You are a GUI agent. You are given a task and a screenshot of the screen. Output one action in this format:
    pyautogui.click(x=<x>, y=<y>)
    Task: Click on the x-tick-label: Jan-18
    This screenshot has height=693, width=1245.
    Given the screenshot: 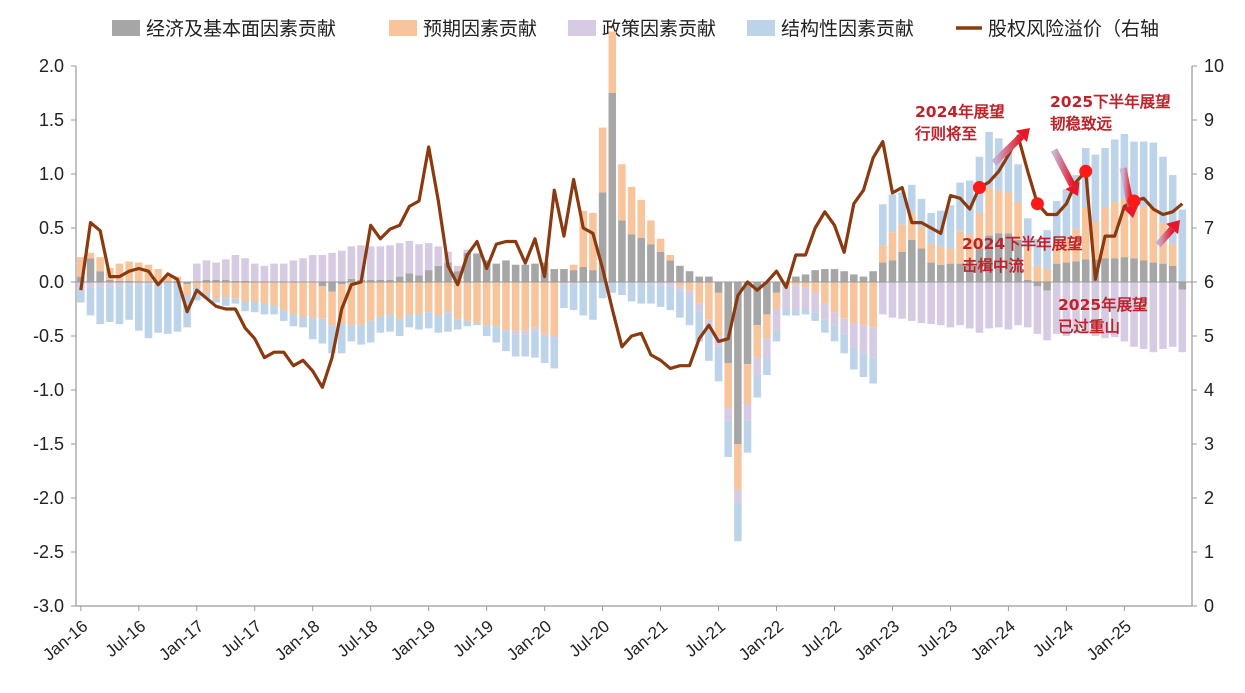 What is the action you would take?
    pyautogui.click(x=297, y=641)
    